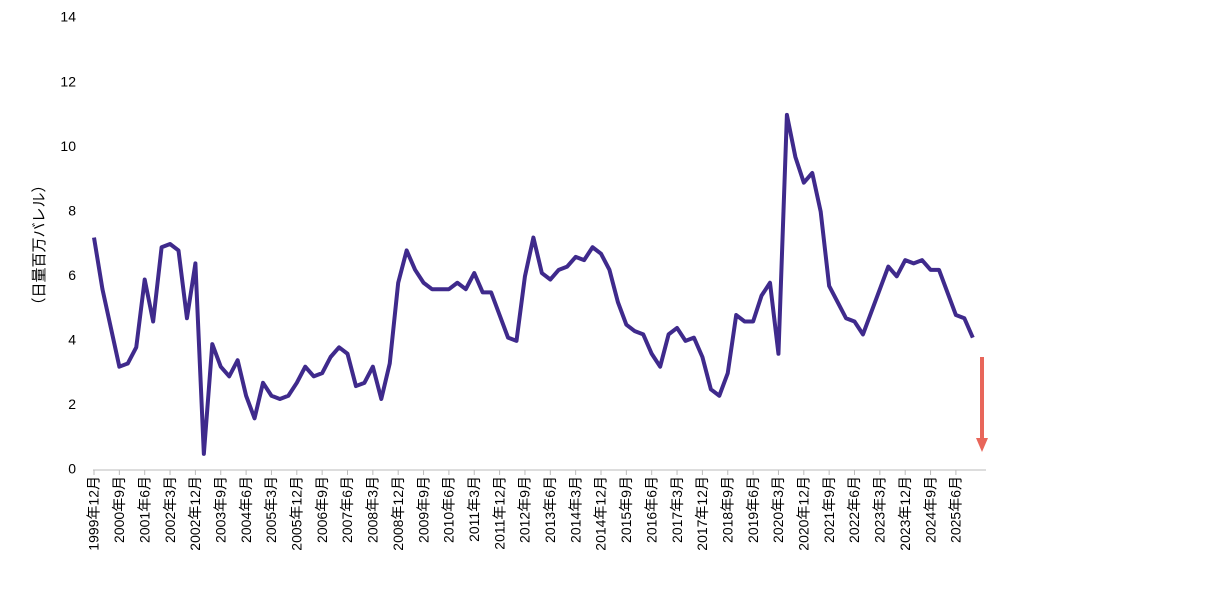  What do you see at coordinates (727, 509) in the screenshot?
I see `x-tick-label: 2018年9月` at bounding box center [727, 509].